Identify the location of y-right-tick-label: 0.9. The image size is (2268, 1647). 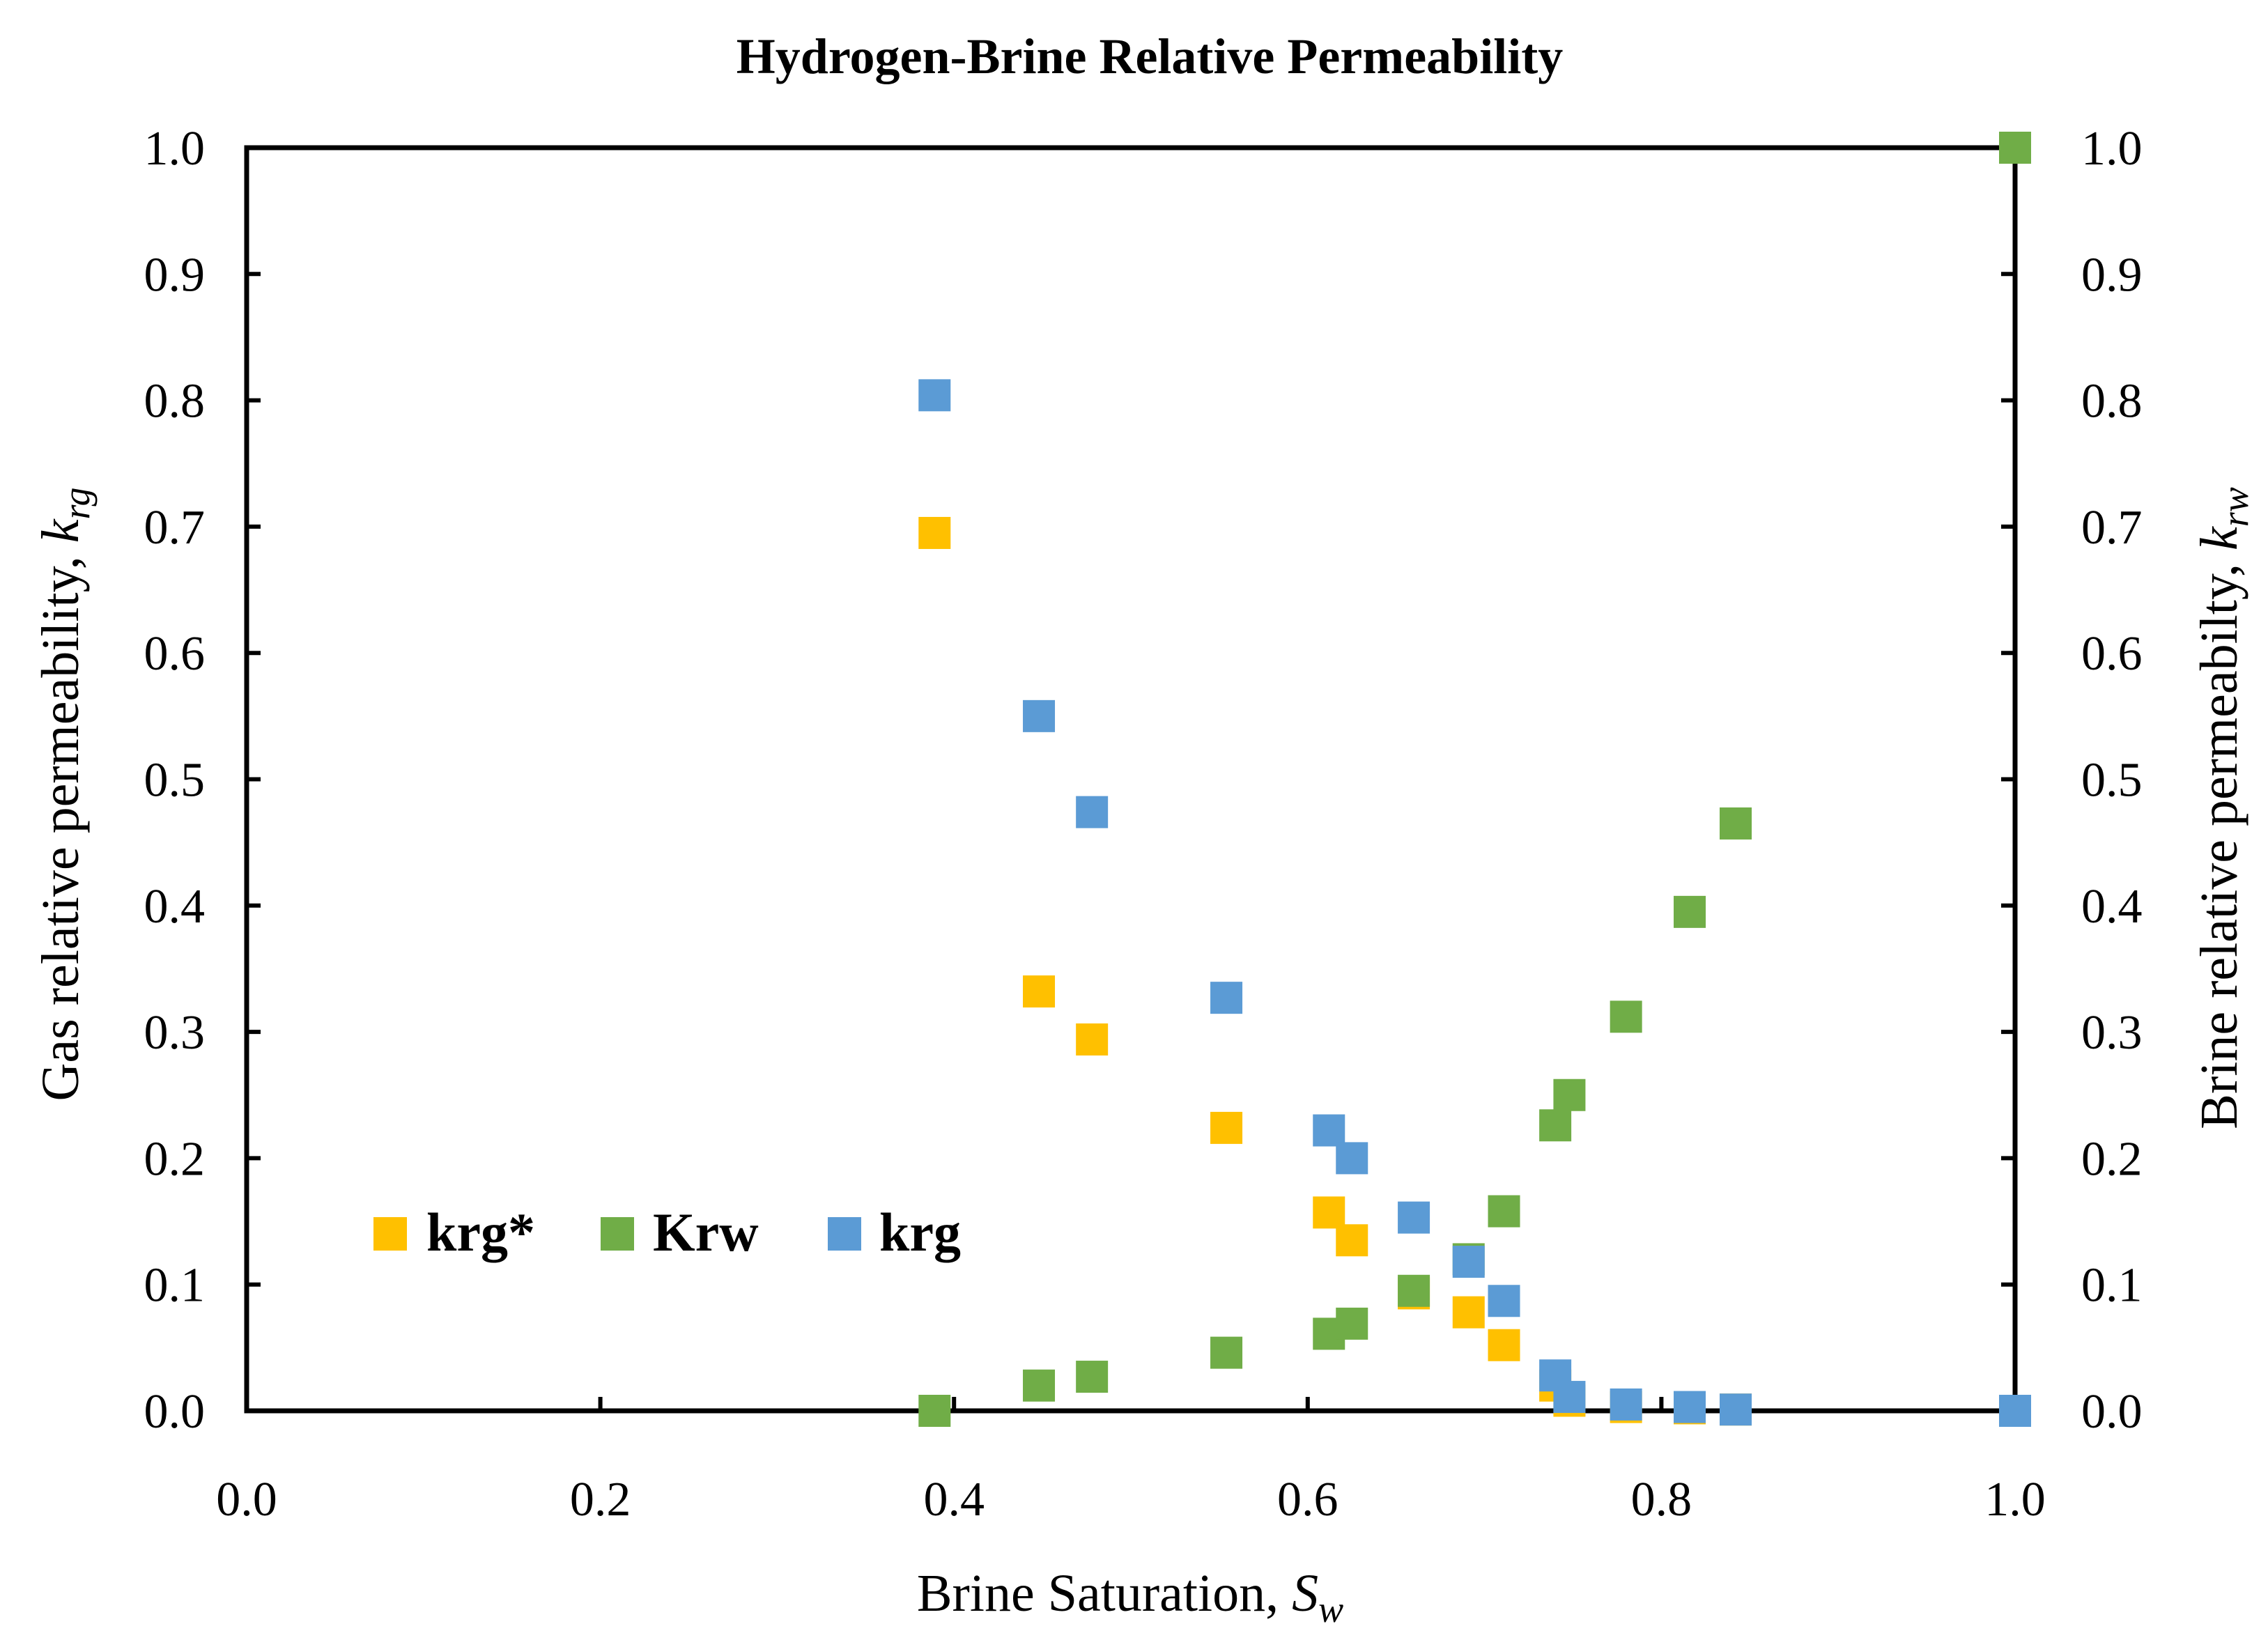
(2112, 275).